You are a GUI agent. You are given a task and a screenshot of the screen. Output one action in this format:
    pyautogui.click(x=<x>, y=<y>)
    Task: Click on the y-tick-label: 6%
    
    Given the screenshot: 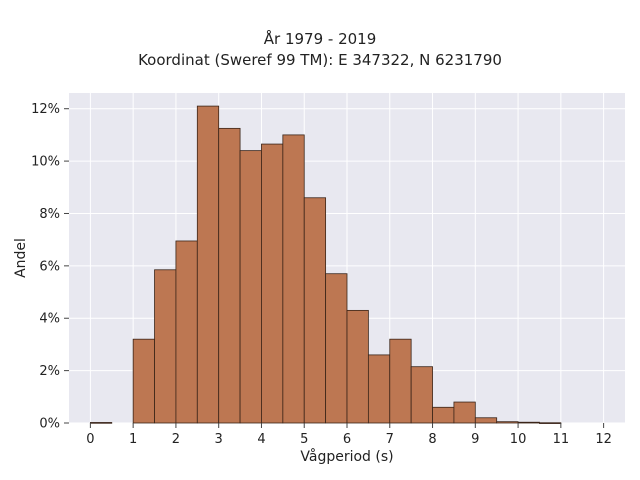 What is the action you would take?
    pyautogui.click(x=49, y=266)
    